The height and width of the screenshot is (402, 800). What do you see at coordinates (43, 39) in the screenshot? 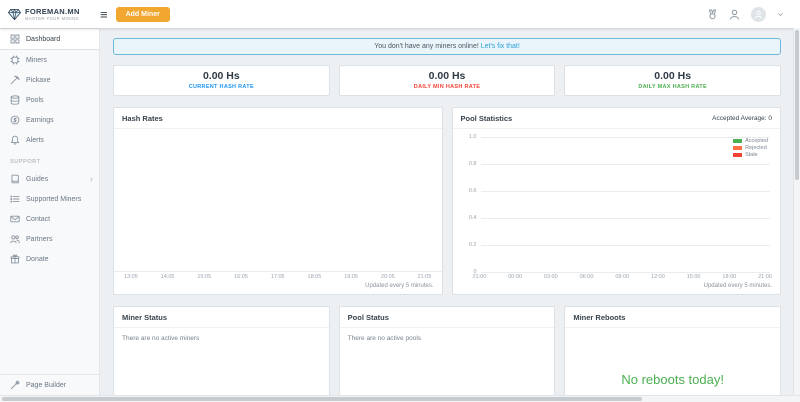
I see `sidebar-item-label: Dashboard` at bounding box center [43, 39].